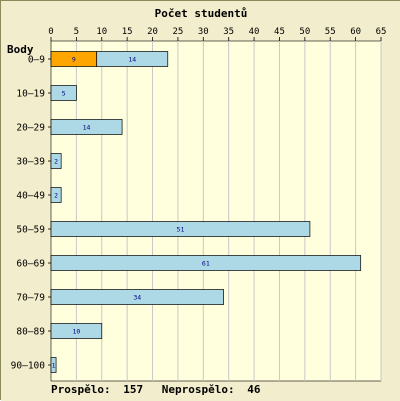 This screenshot has height=401, width=400. What do you see at coordinates (30, 298) in the screenshot?
I see `category-label: 70–79` at bounding box center [30, 298].